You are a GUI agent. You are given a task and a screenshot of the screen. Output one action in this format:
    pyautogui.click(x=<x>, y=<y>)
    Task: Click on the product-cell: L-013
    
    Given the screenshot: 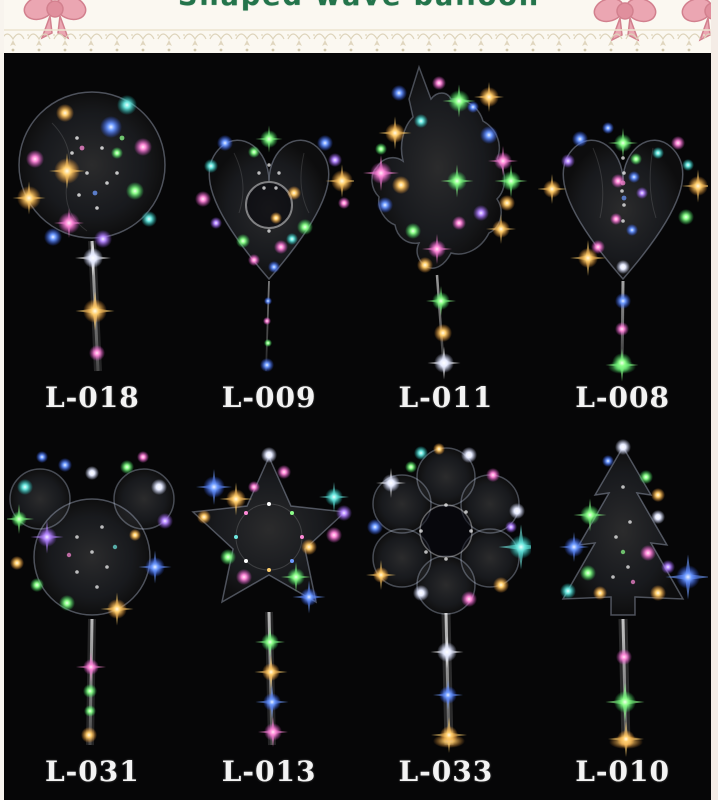 What is the action you would take?
    pyautogui.click(x=269, y=613)
    